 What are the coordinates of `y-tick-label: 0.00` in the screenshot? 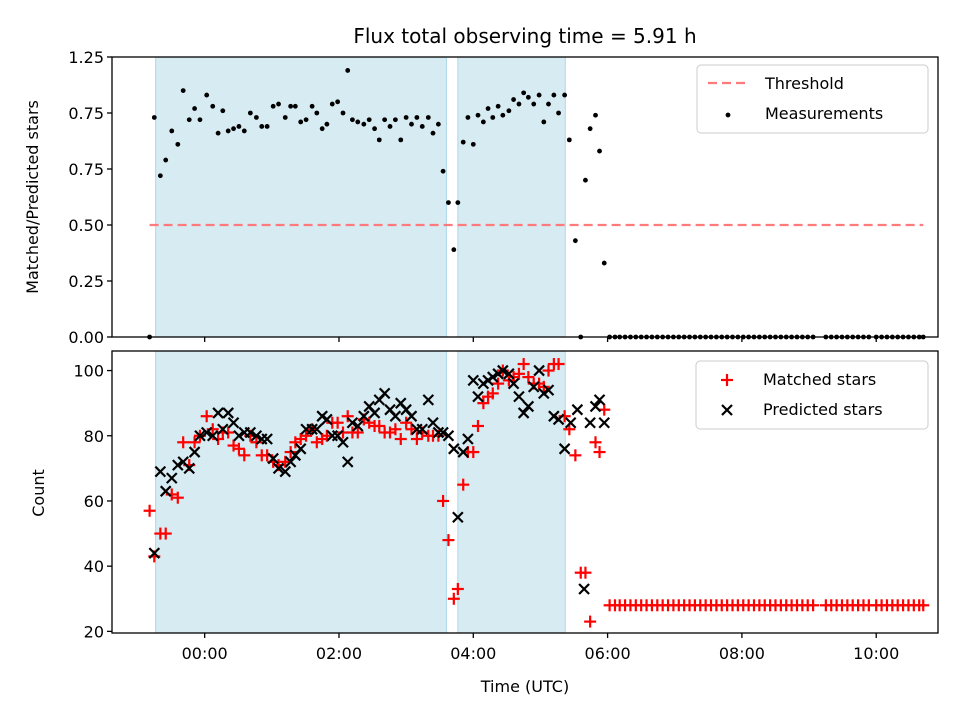 It's located at (86, 337).